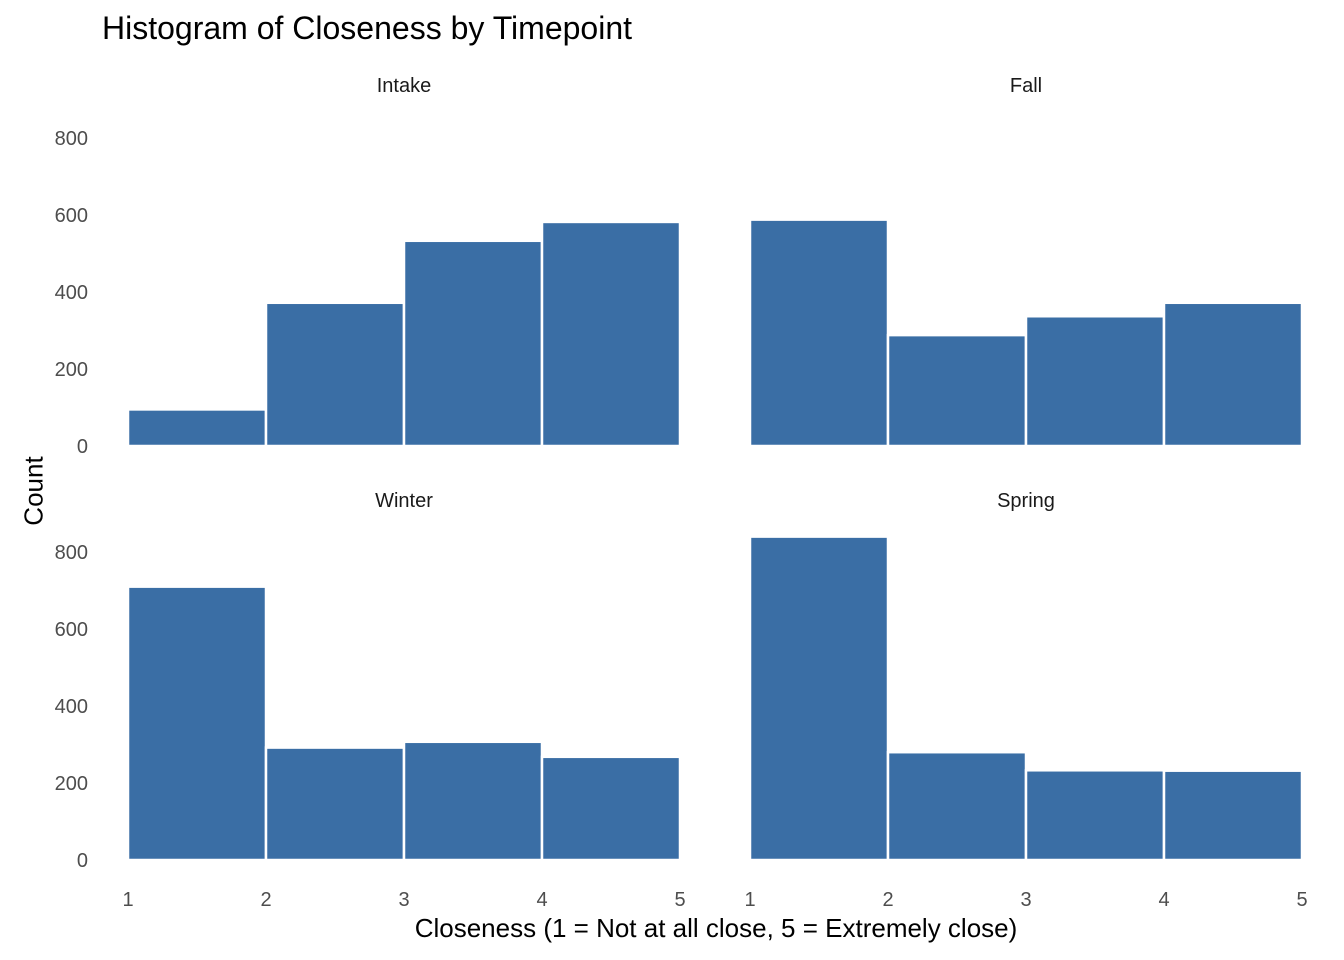 This screenshot has height=960, width=1344. I want to click on facet-label-spring: Spring, so click(1026, 501).